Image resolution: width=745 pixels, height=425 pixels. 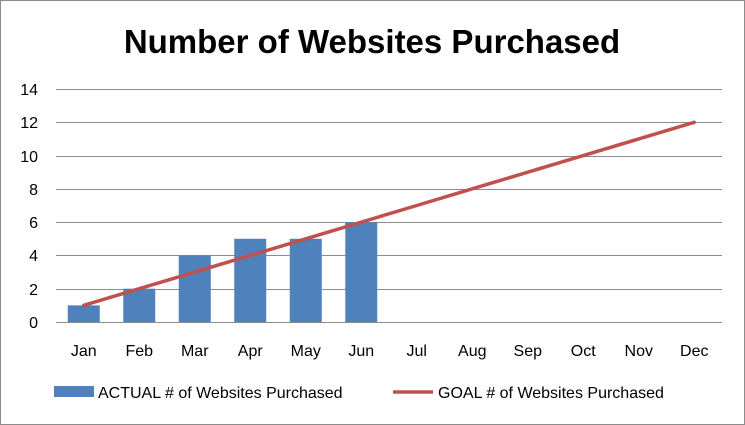 What do you see at coordinates (551, 393) in the screenshot?
I see `legend-label-goal: GOAL # of Websites Purchased` at bounding box center [551, 393].